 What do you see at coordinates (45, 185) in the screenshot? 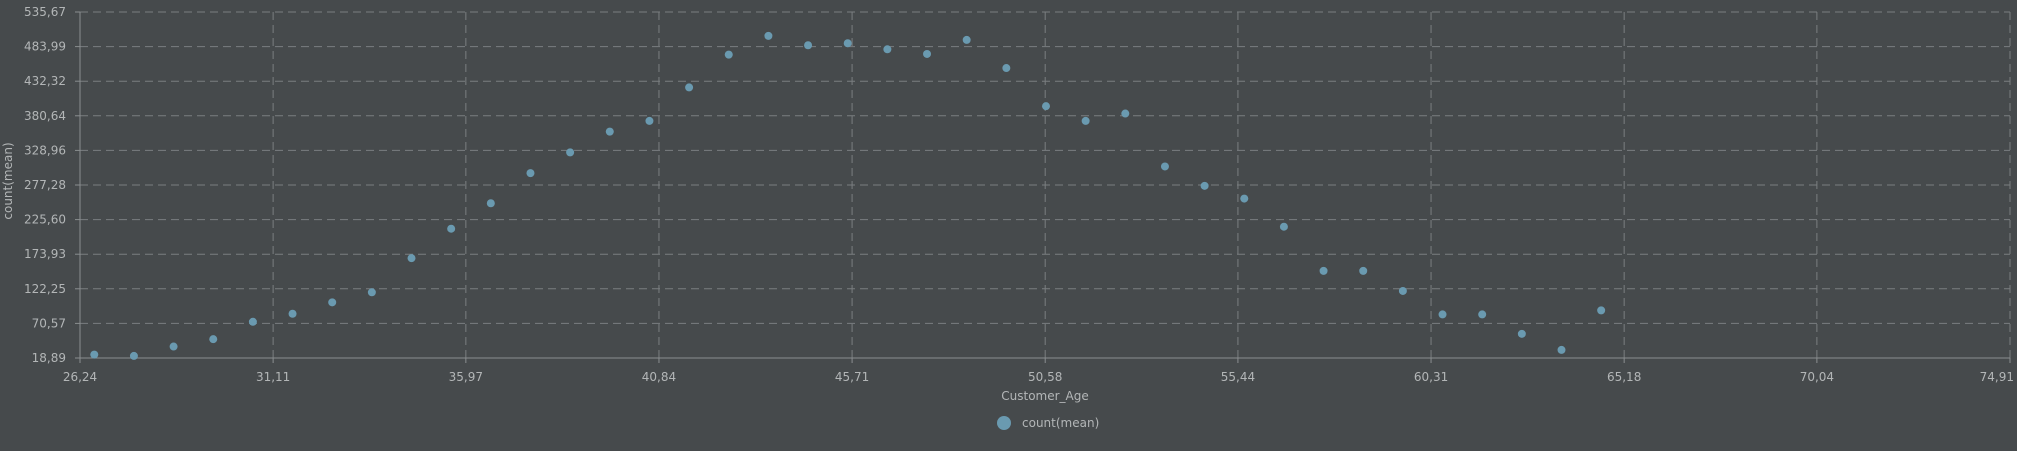
I see `y-tick-label: 277,28` at bounding box center [45, 185].